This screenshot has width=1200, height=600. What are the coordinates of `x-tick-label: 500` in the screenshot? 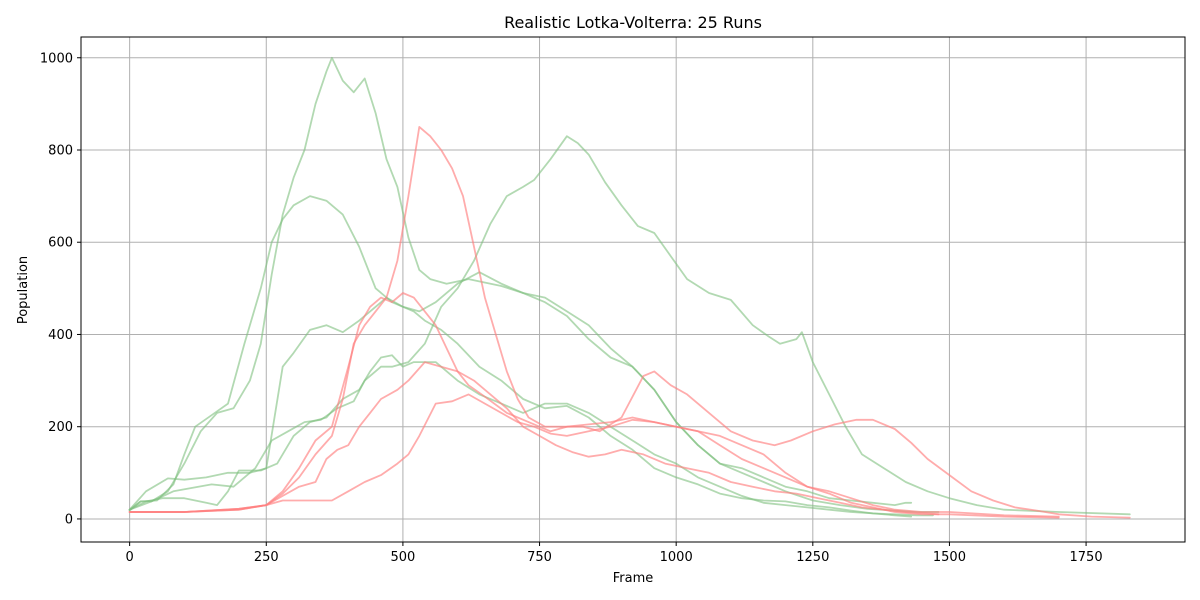 It's located at (402, 557).